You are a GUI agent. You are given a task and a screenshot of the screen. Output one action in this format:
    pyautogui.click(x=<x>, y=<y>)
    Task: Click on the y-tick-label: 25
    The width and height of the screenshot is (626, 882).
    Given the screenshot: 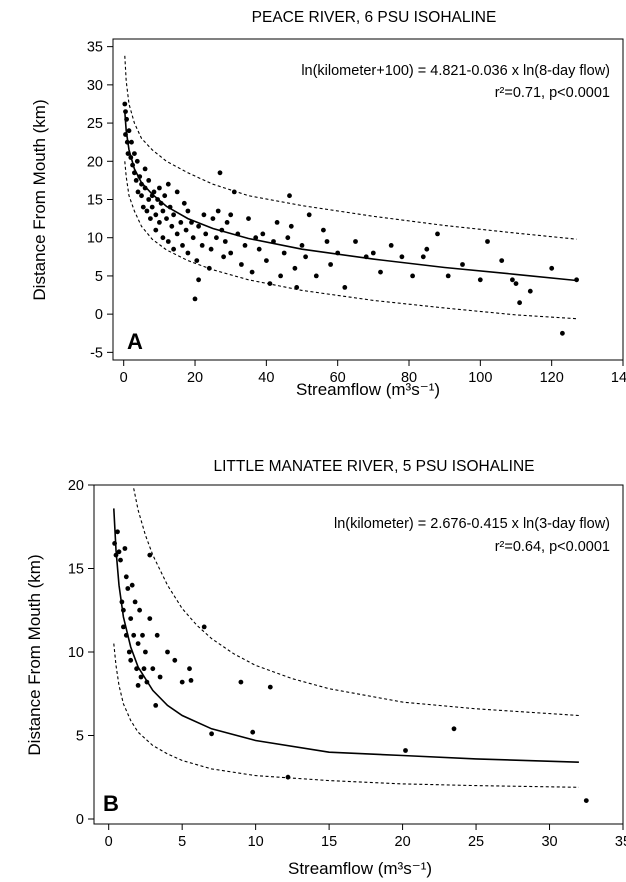 What is the action you would take?
    pyautogui.click(x=95, y=124)
    